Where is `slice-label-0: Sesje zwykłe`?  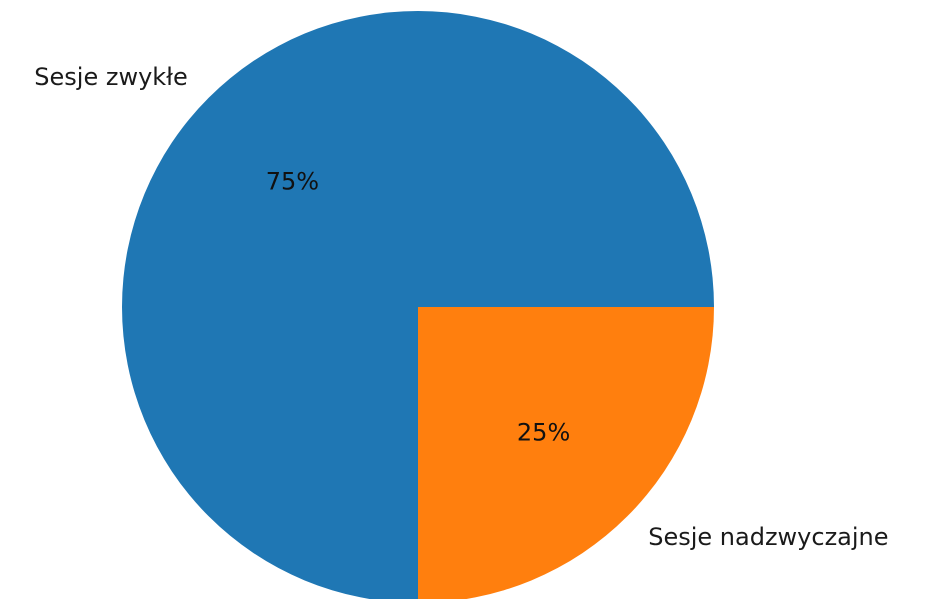
slice-label-0: Sesje zwykłe is located at coordinates (110, 77).